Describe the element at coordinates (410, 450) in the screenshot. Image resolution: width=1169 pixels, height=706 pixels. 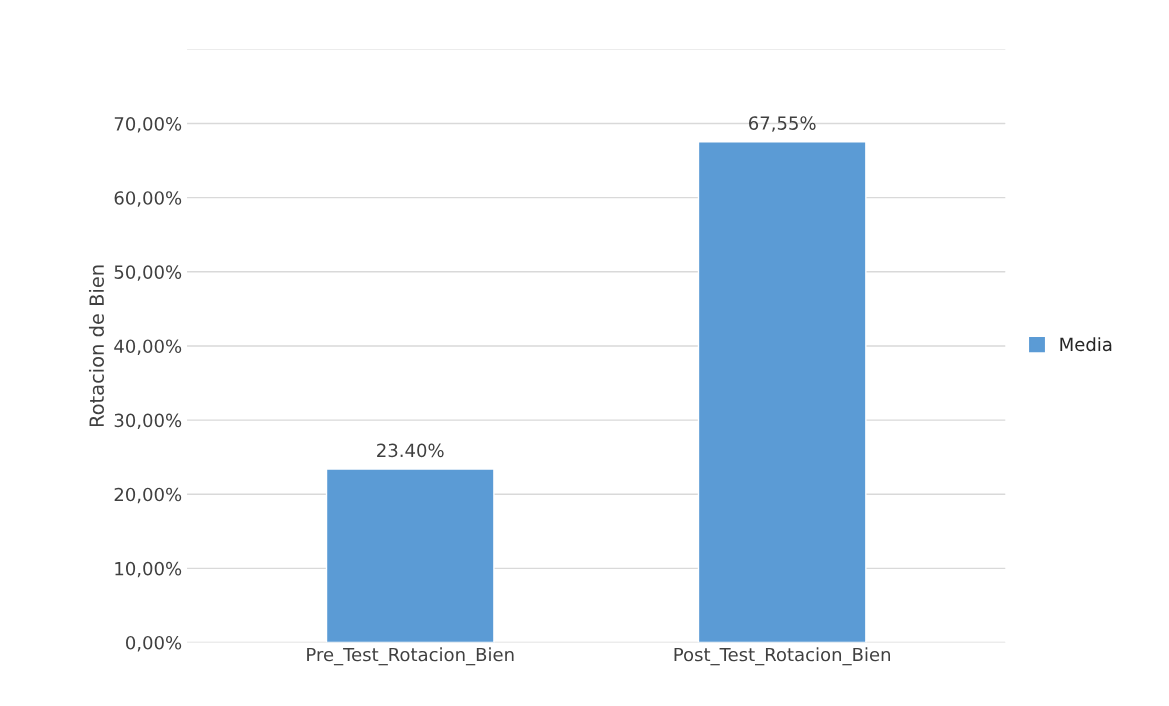
I see `data-label: 23.40%` at that location.